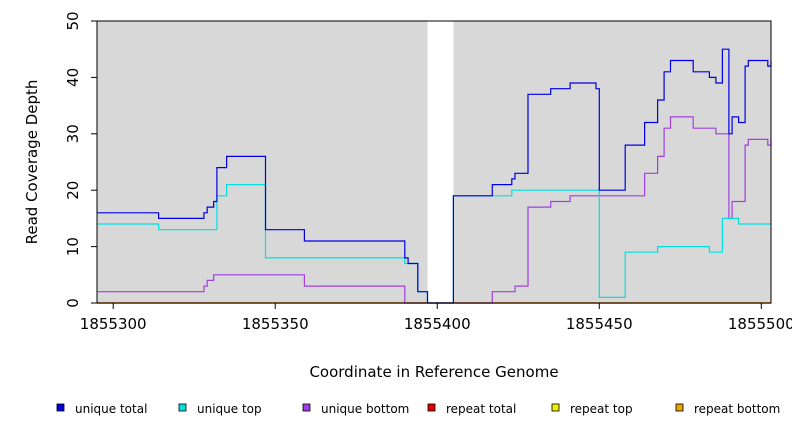 The image size is (792, 432). What do you see at coordinates (599, 324) in the screenshot?
I see `x-tick-label: 1855450` at bounding box center [599, 324].